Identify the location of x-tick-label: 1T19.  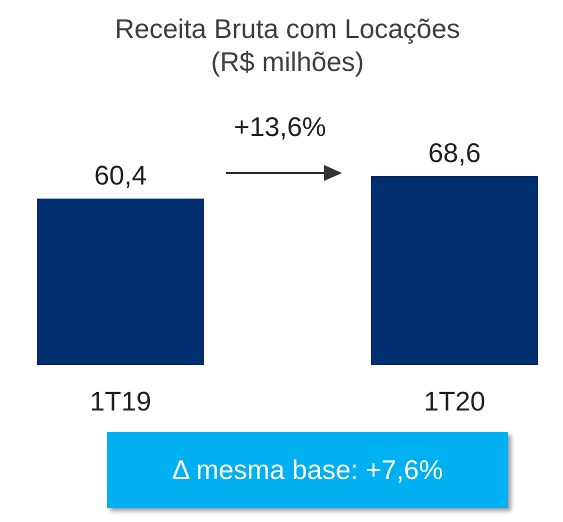
(121, 401).